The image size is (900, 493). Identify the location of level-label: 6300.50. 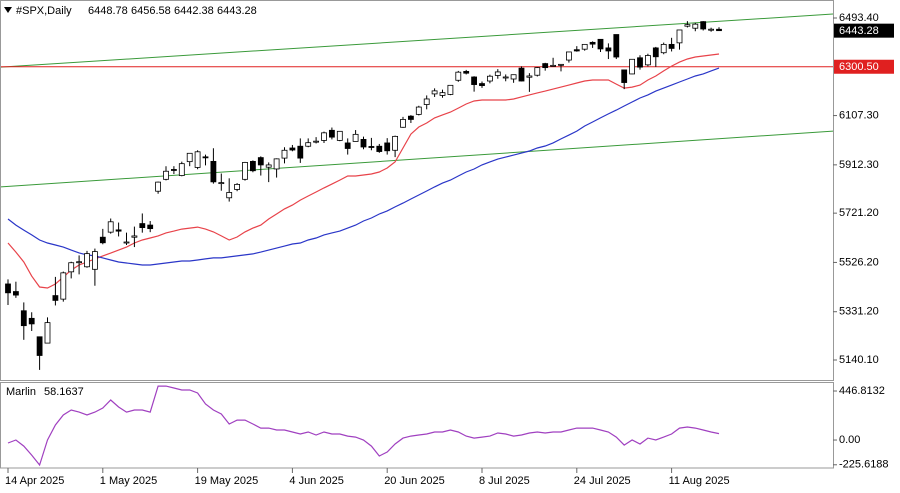
(859, 67).